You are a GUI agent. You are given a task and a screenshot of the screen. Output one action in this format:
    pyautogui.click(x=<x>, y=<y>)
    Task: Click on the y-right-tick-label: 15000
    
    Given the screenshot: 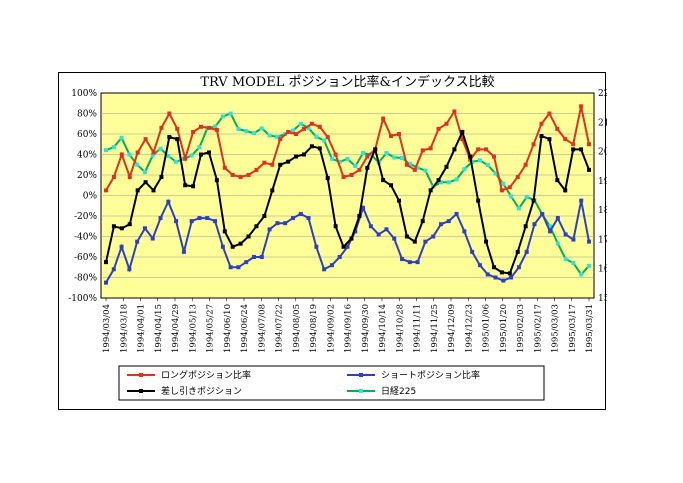 What is the action you would take?
    pyautogui.click(x=602, y=299)
    